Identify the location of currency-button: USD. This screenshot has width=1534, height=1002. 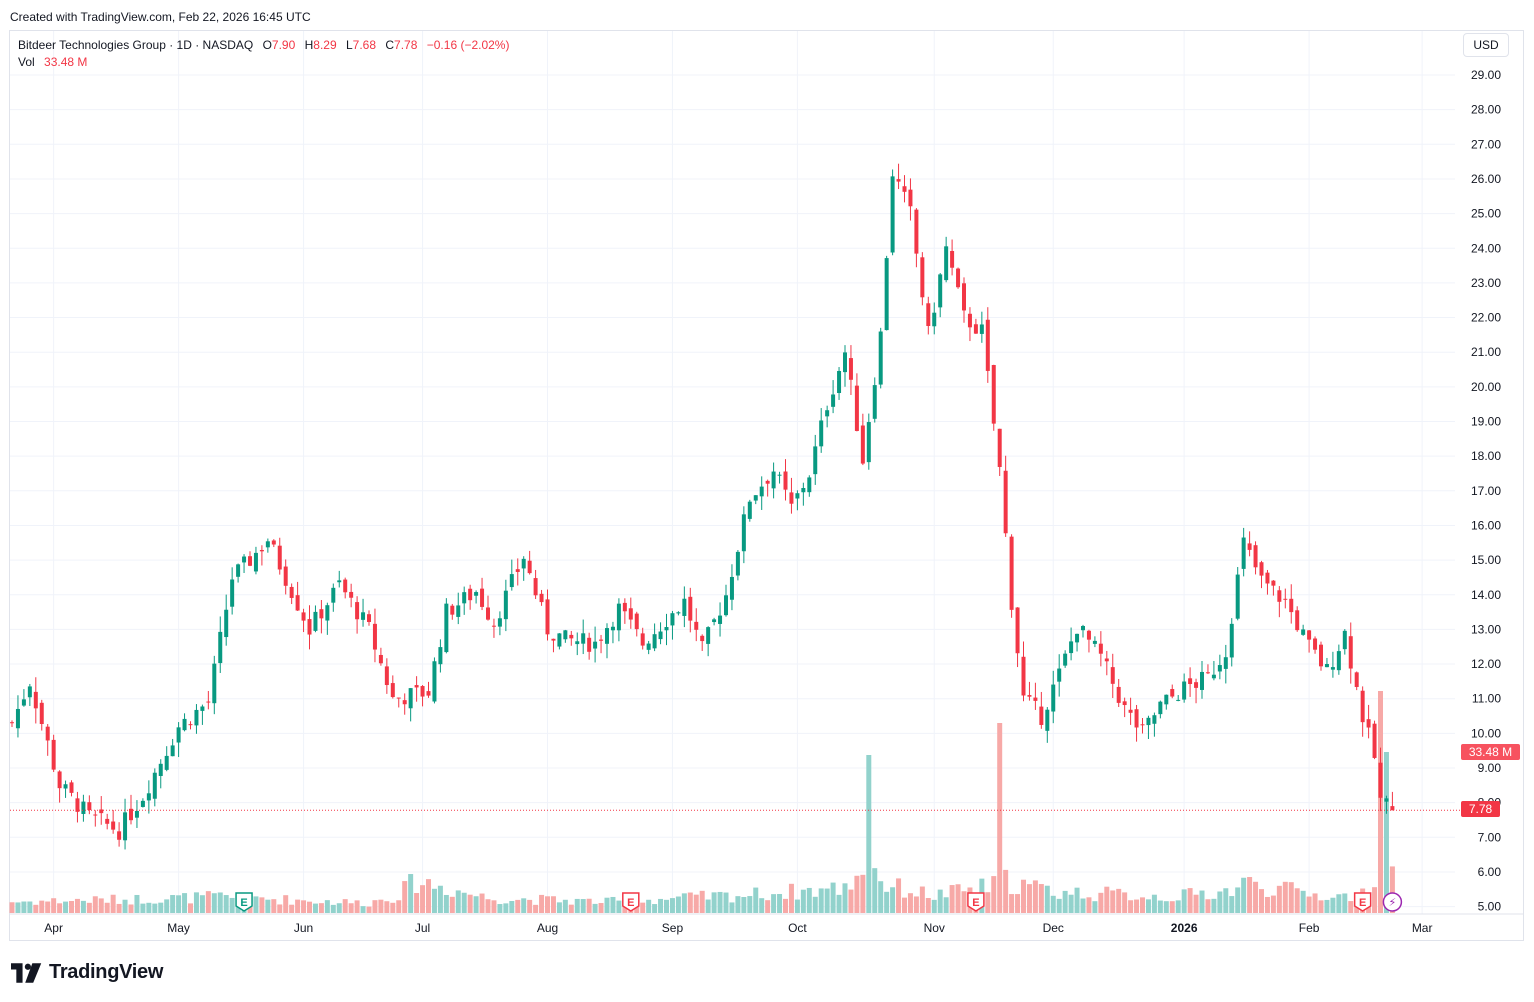
(1486, 45).